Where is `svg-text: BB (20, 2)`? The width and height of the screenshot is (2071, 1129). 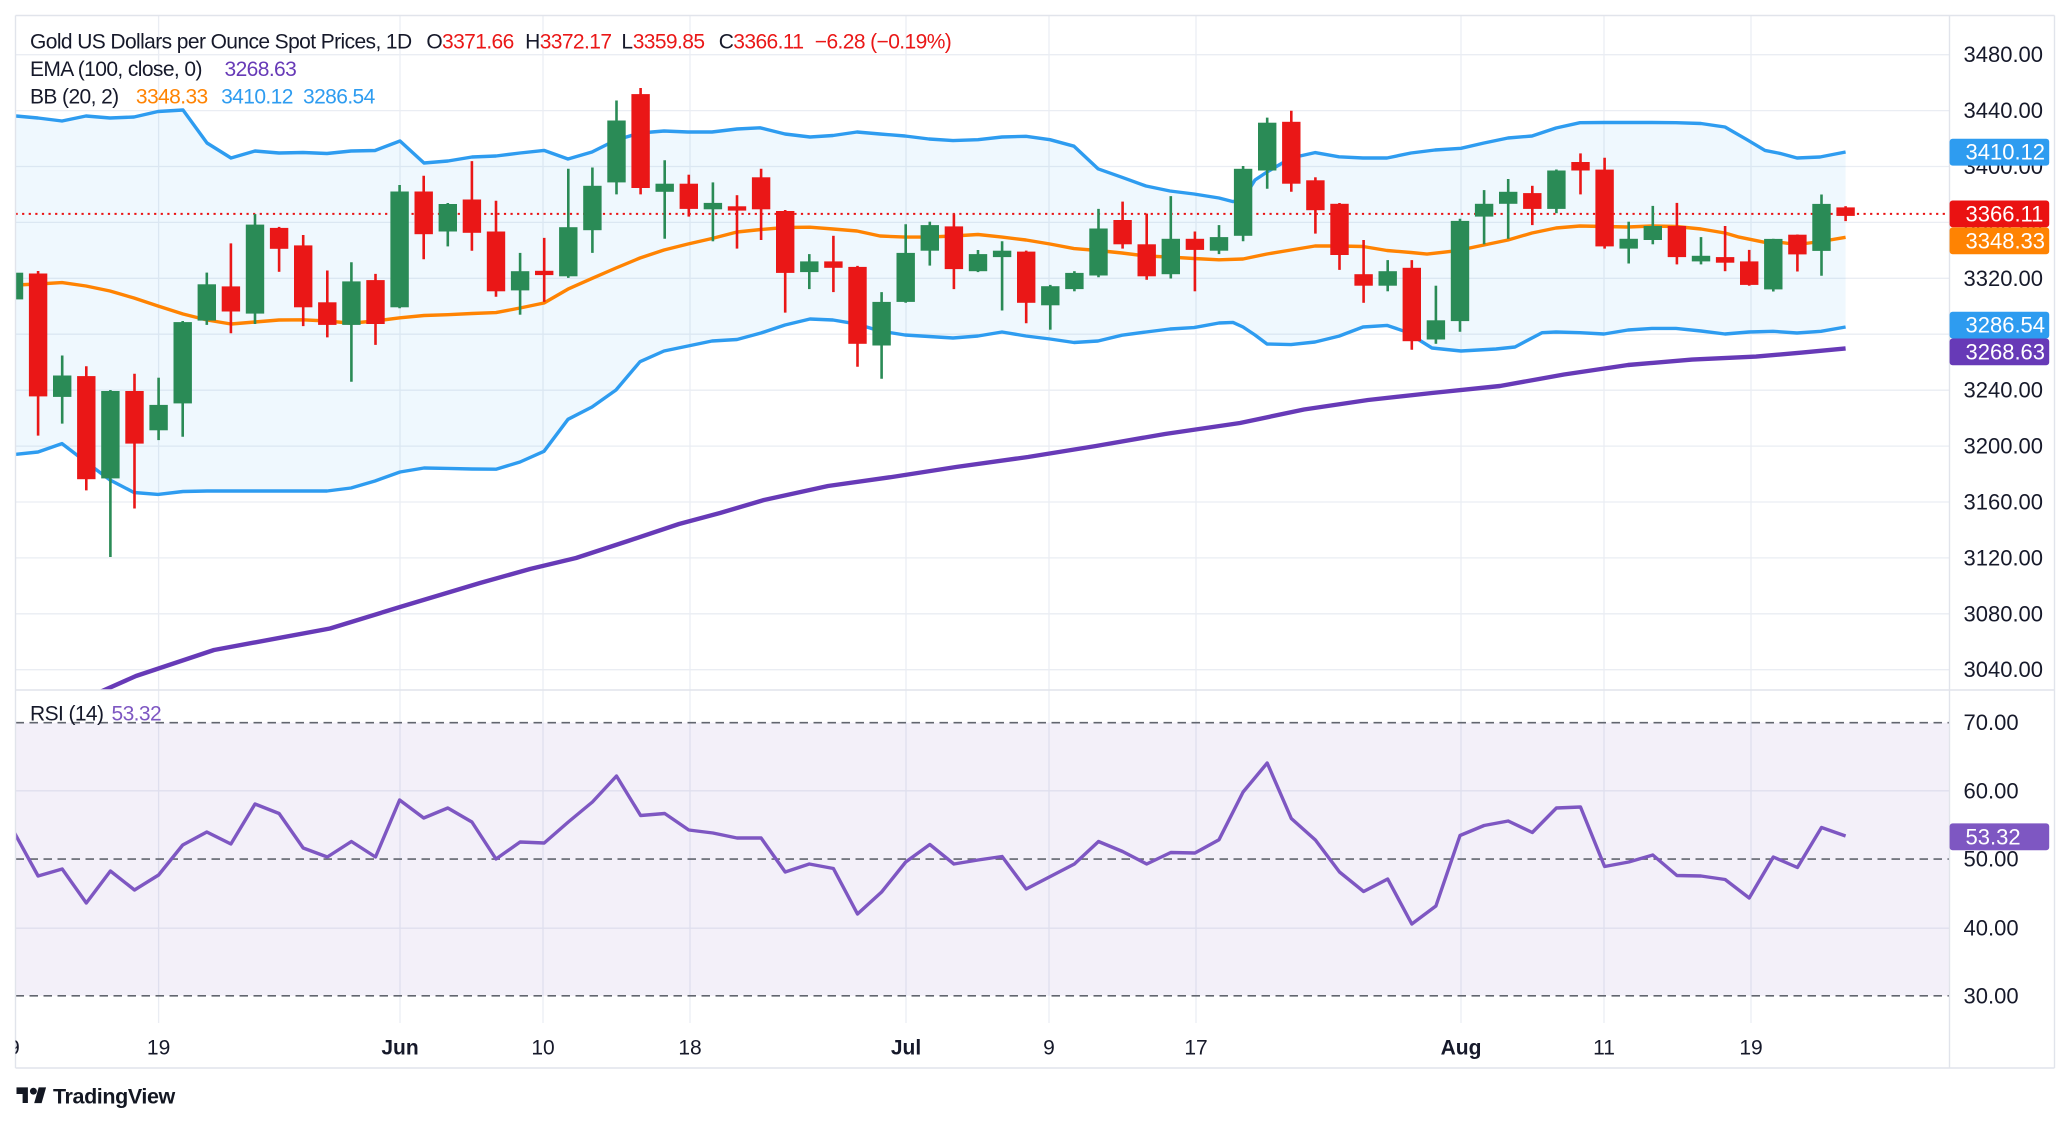 svg-text: BB (20, 2) is located at coordinates (74, 96).